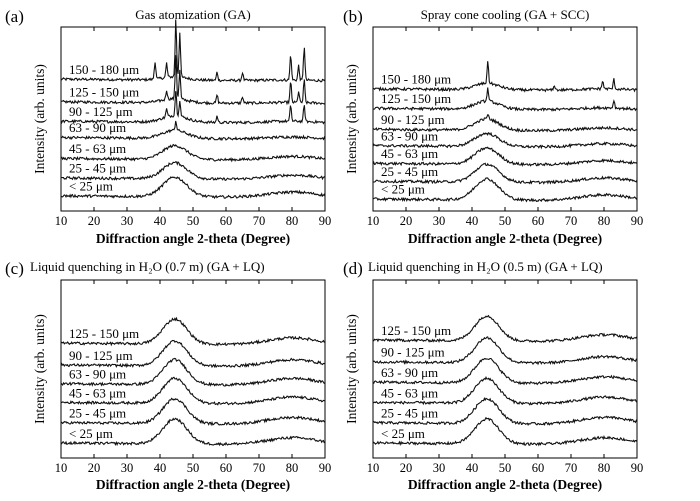 The height and width of the screenshot is (501, 700). Describe the element at coordinates (505, 484) in the screenshot. I see `panel-d-x-axis-label: Diffraction angle 2-theta (Degree)` at that location.